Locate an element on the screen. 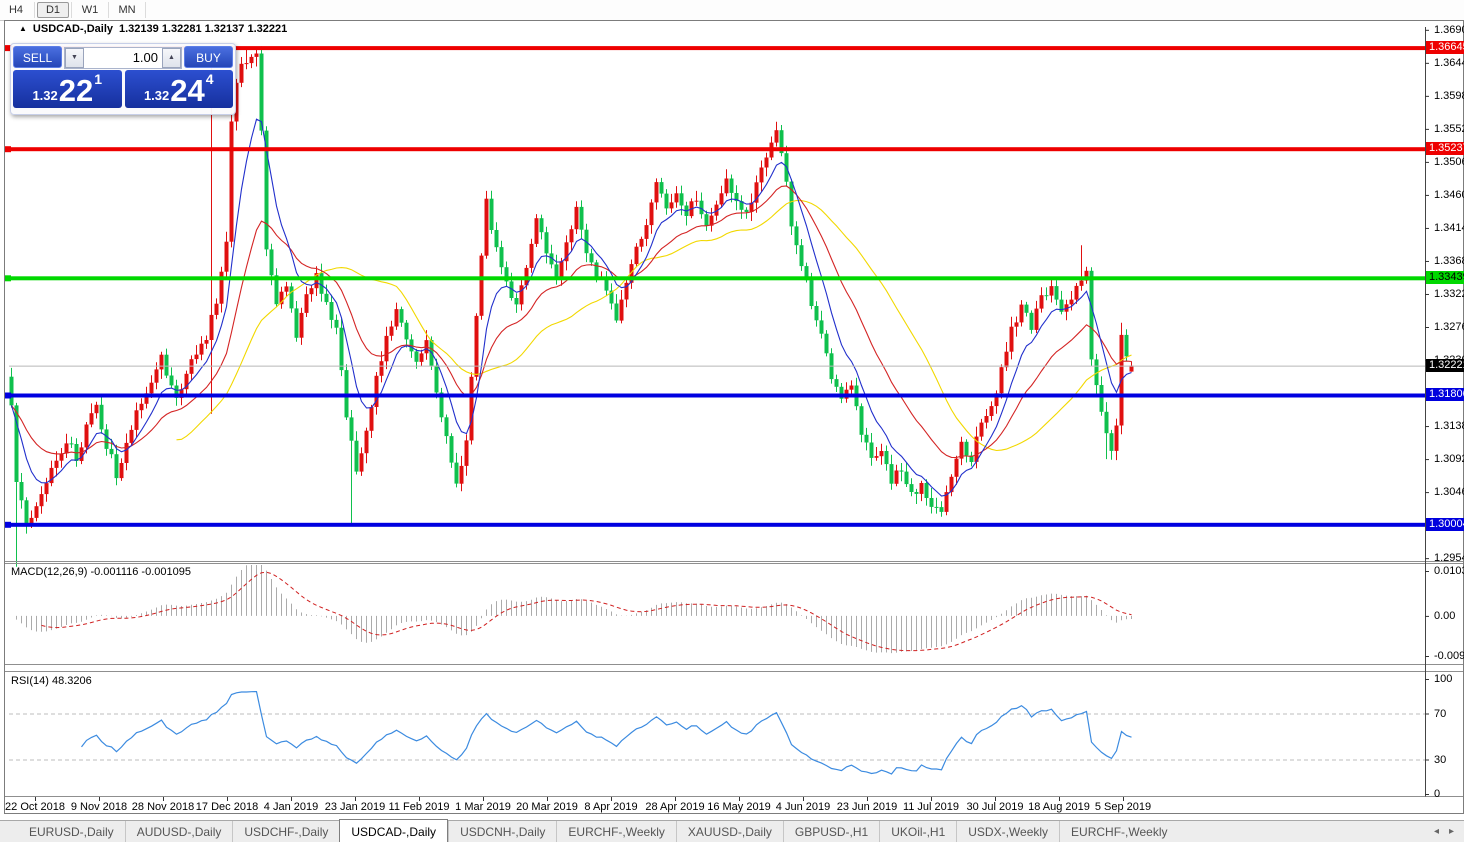 Image resolution: width=1464 pixels, height=842 pixels. chart-tab: USDX-,Weekly is located at coordinates (1007, 831).